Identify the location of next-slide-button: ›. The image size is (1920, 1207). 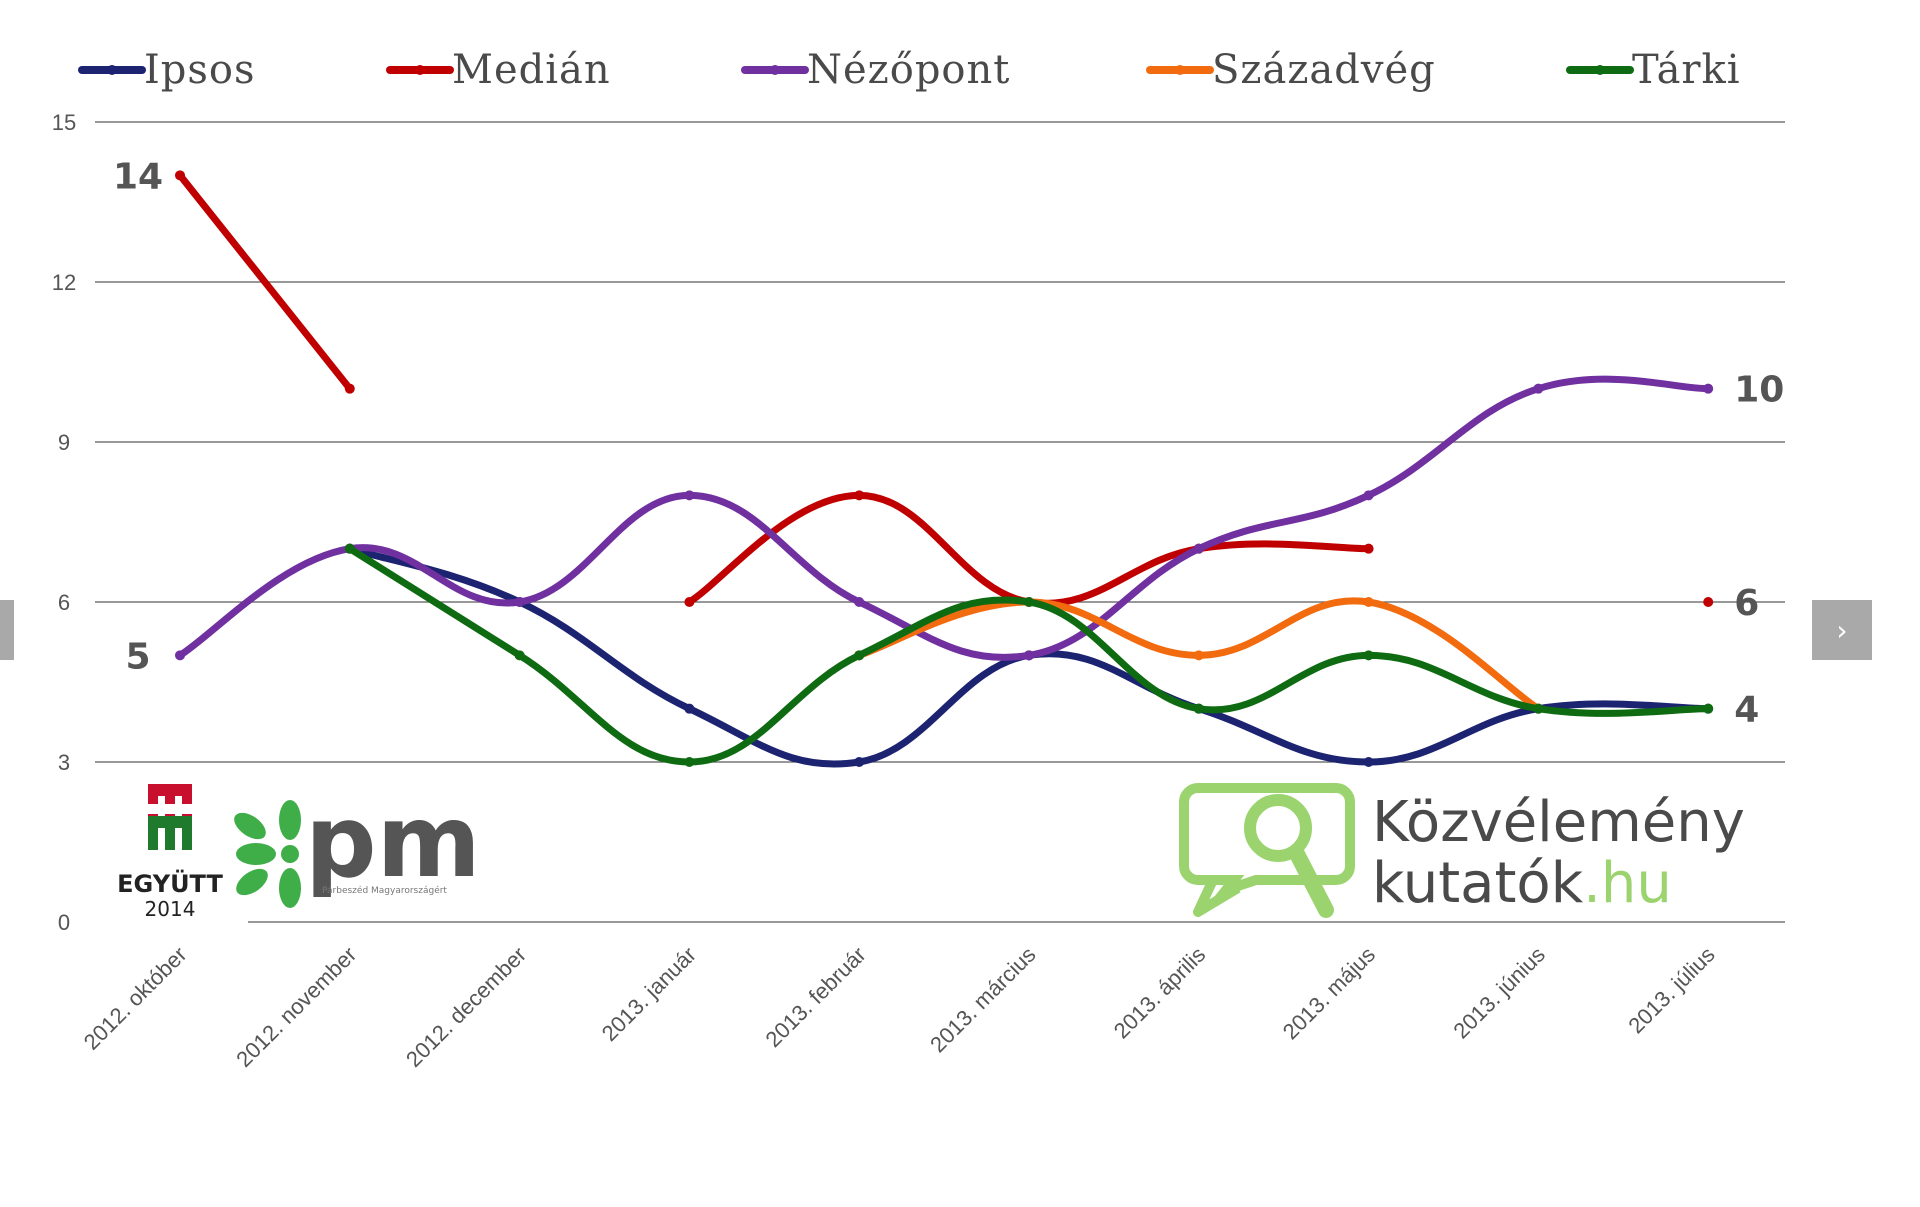
(1842, 630).